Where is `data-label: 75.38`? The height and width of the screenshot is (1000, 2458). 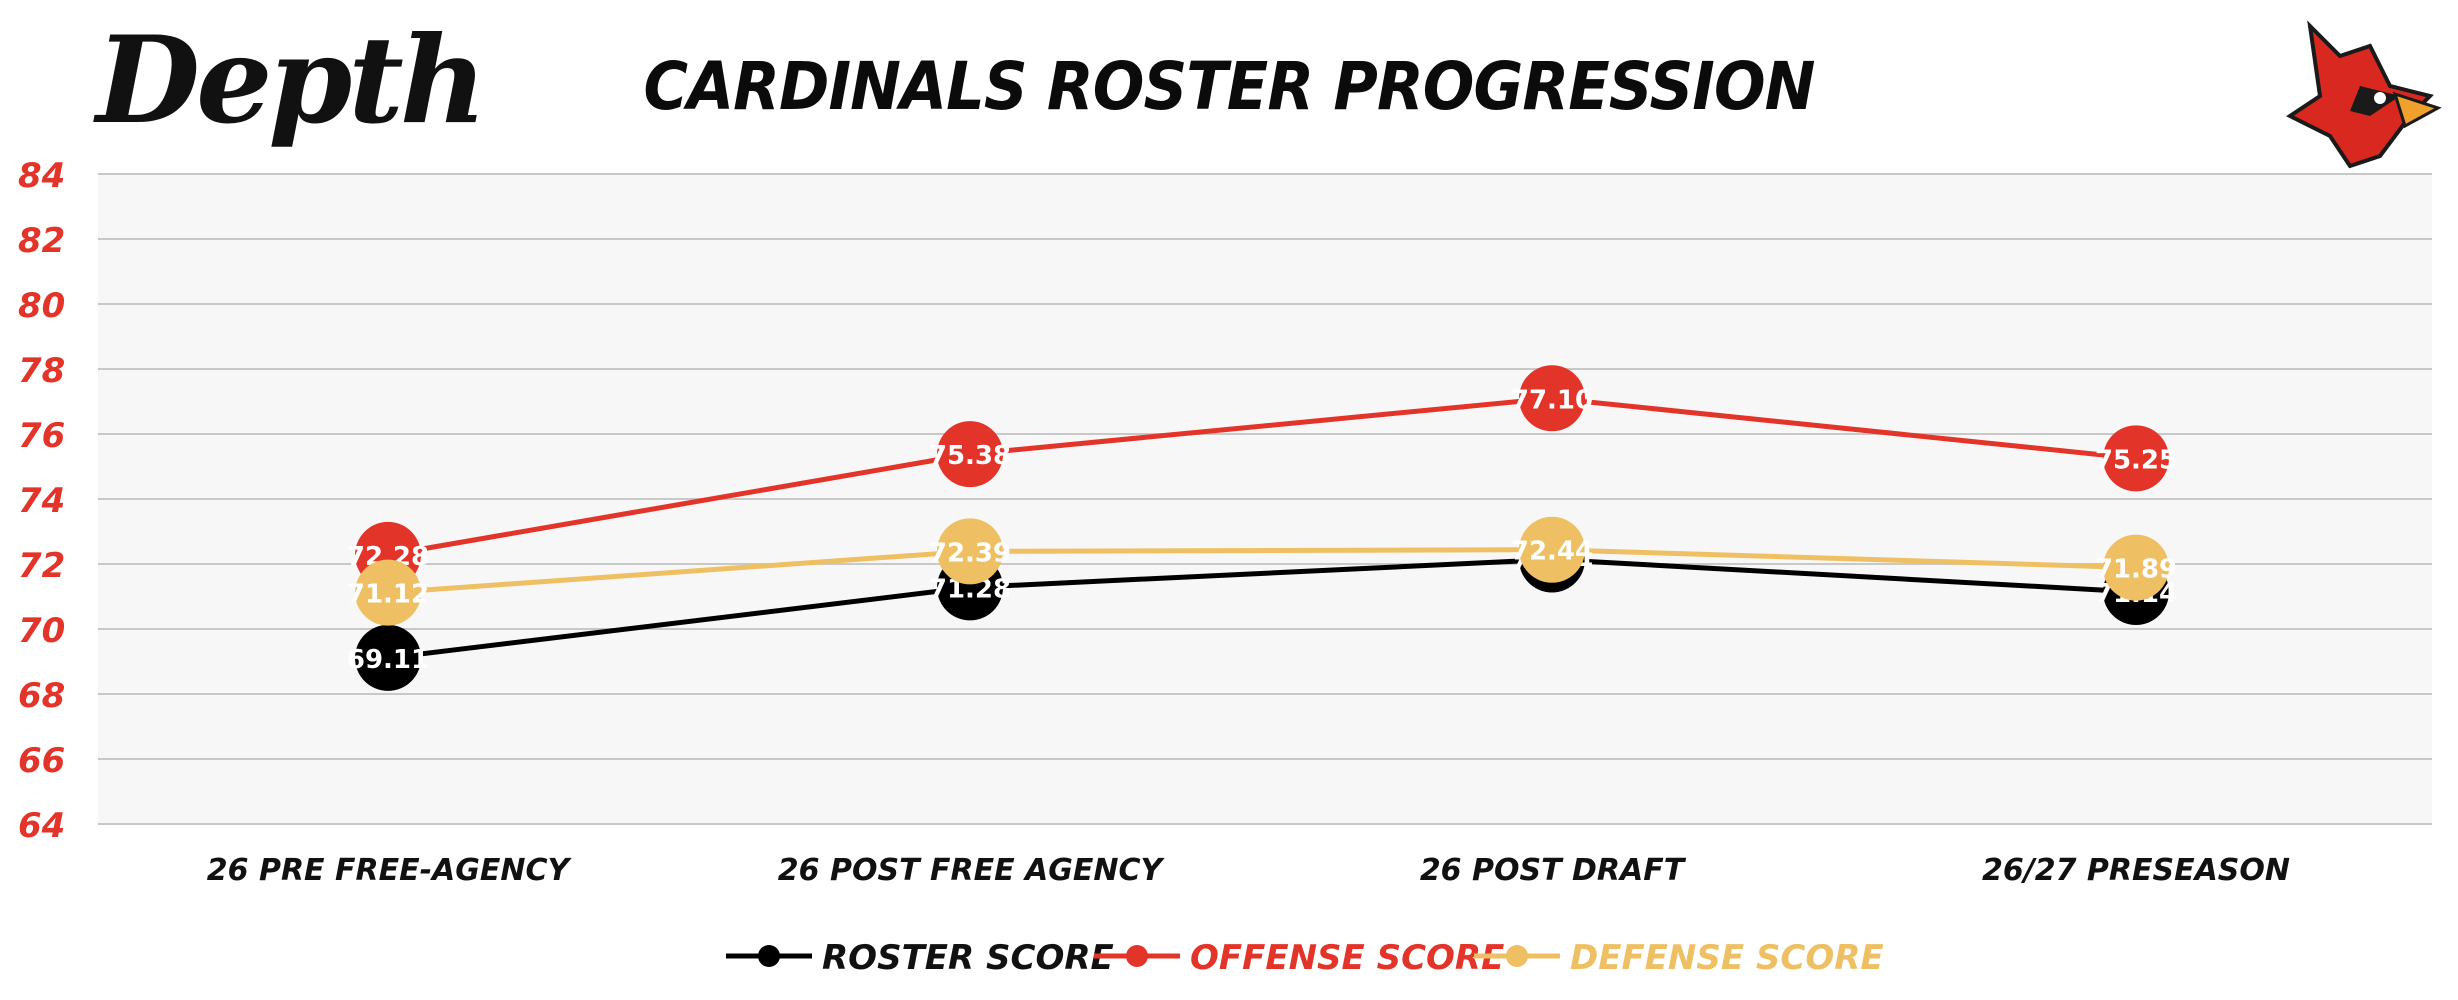 data-label: 75.38 is located at coordinates (970, 456).